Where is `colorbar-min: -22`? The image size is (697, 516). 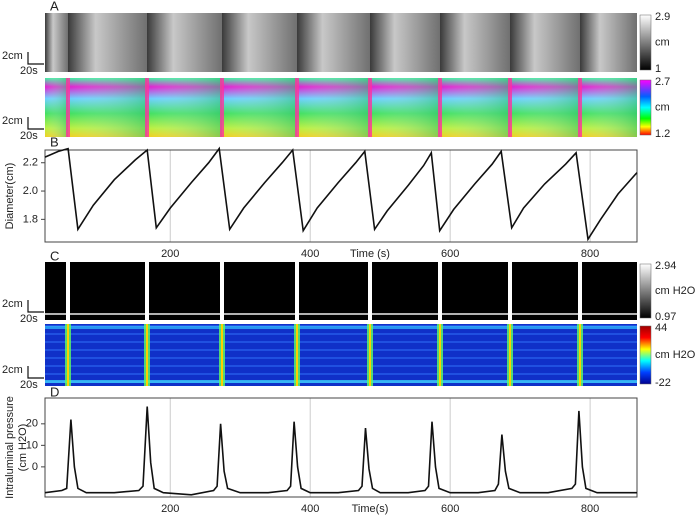
colorbar-min: -22 is located at coordinates (663, 383).